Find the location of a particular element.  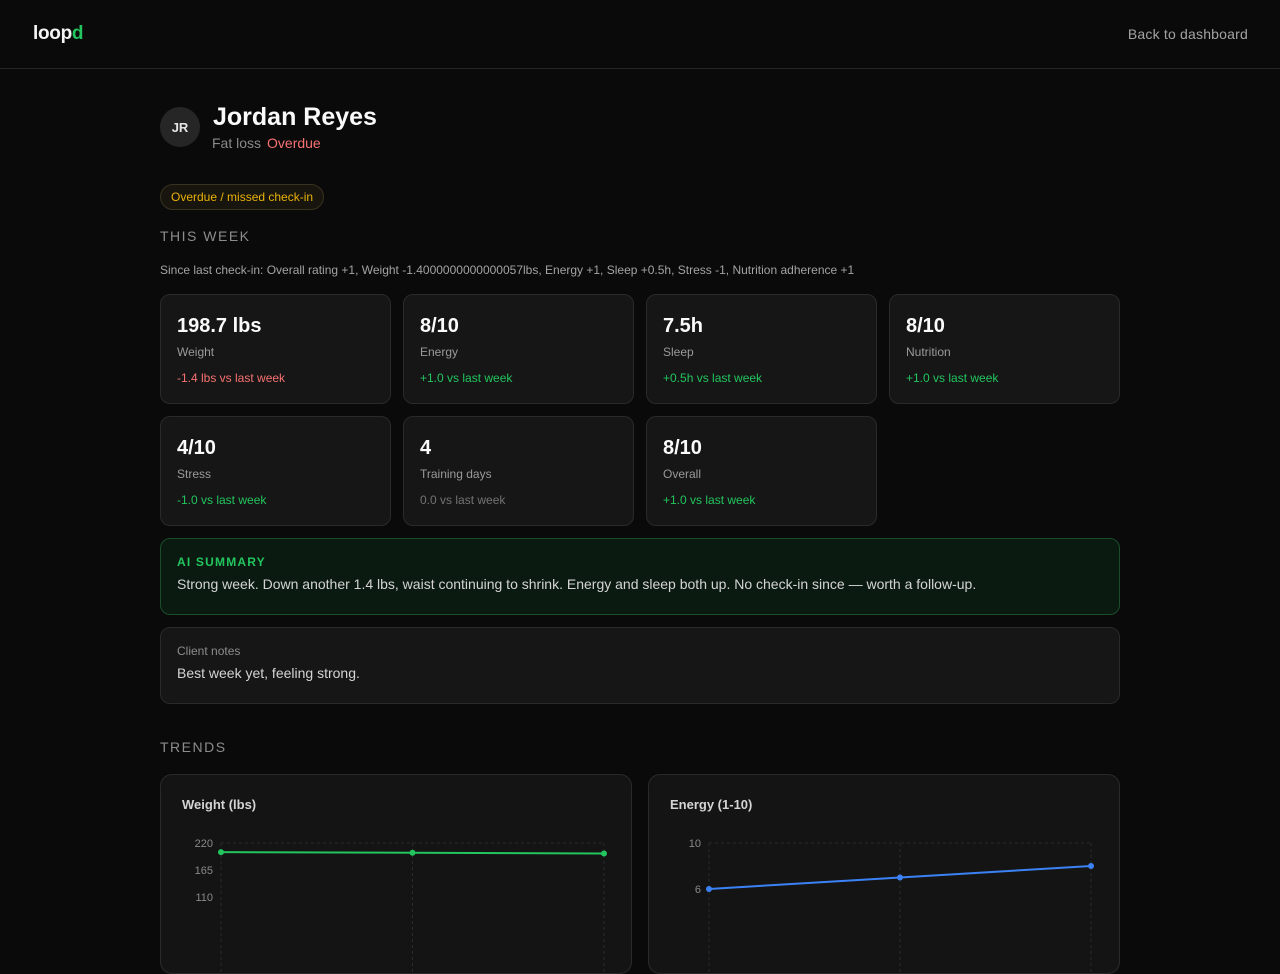

stat-label: Nutrition is located at coordinates (928, 352).